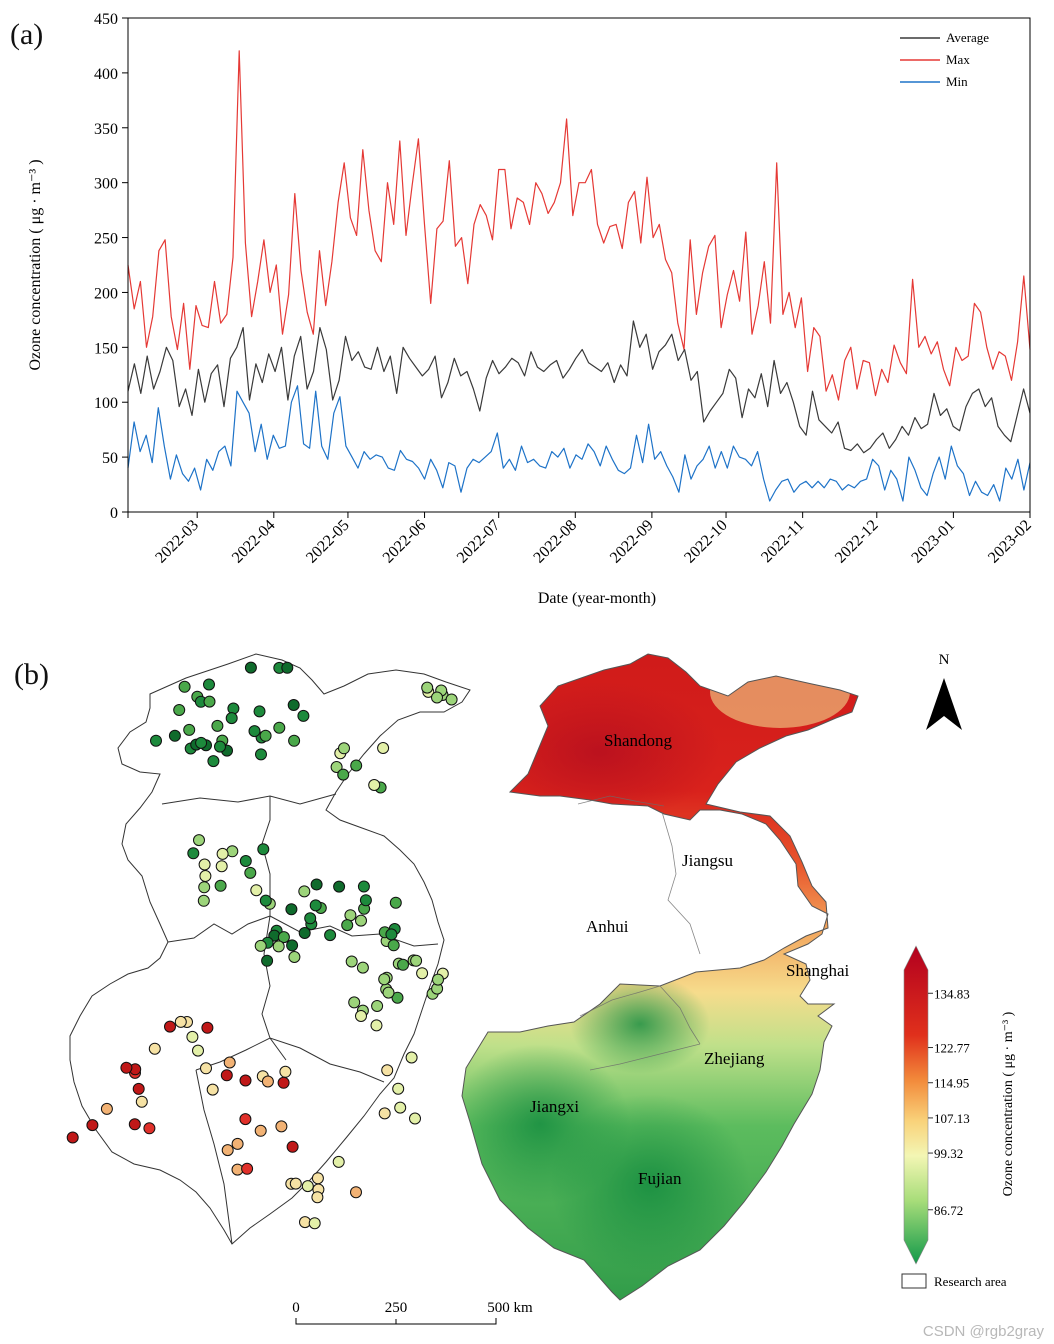  I want to click on x-tick-label: 2022-04, so click(254, 542).